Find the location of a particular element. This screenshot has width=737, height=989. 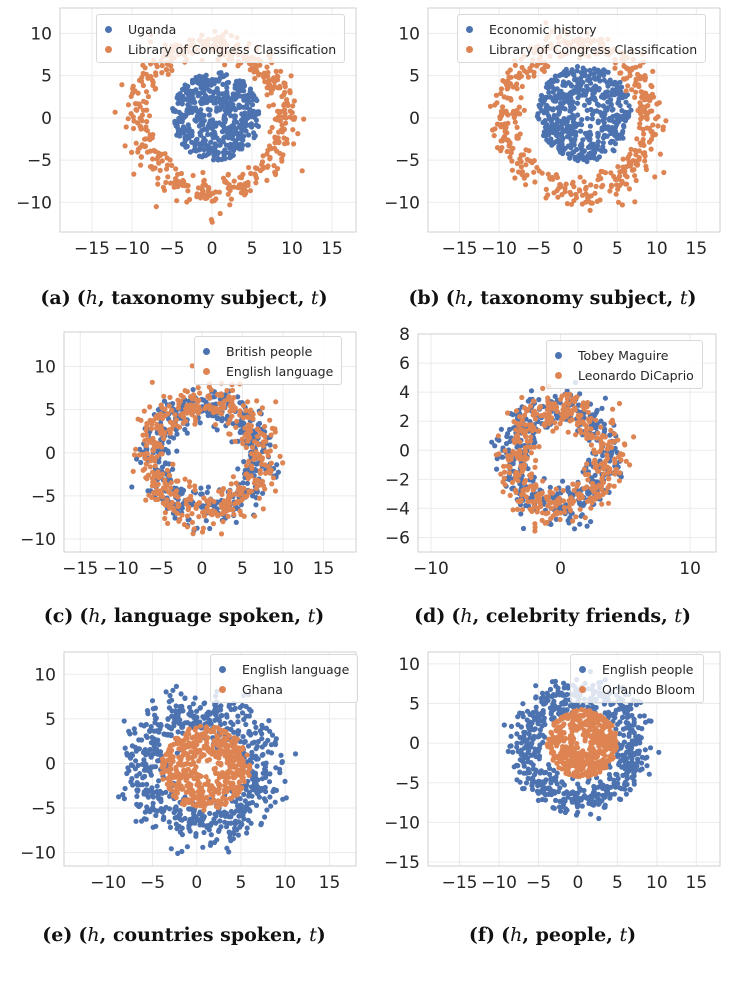

legend-entry-a-0: Uganda is located at coordinates (220, 29).